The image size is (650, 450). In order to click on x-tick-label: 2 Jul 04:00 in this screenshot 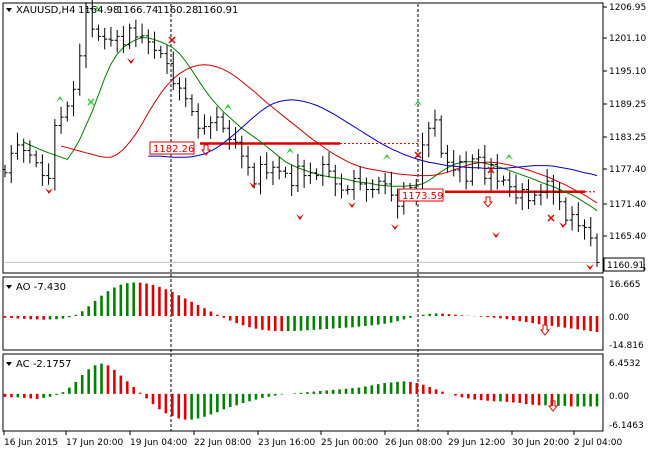, I will do `click(598, 443)`.